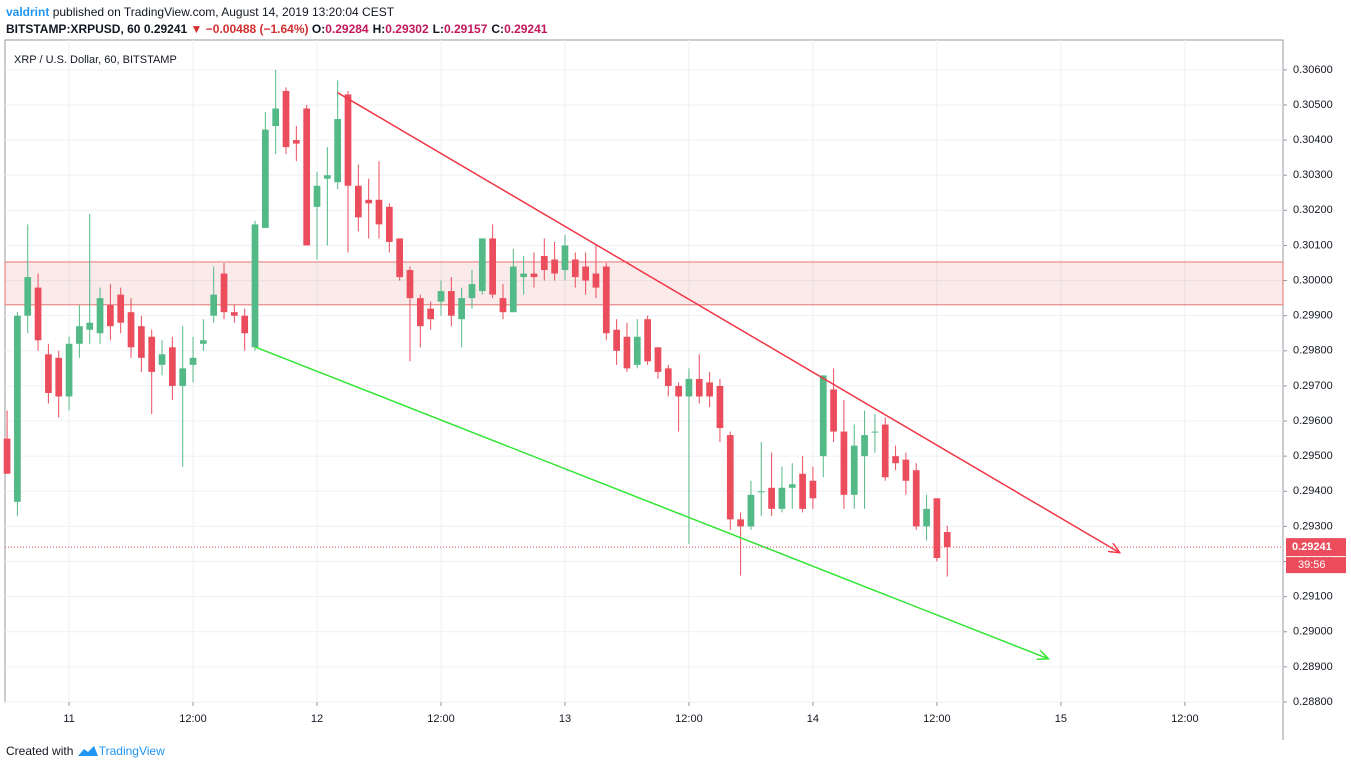 Image resolution: width=1351 pixels, height=768 pixels. I want to click on y-tick-label: 0.30200, so click(1313, 210).